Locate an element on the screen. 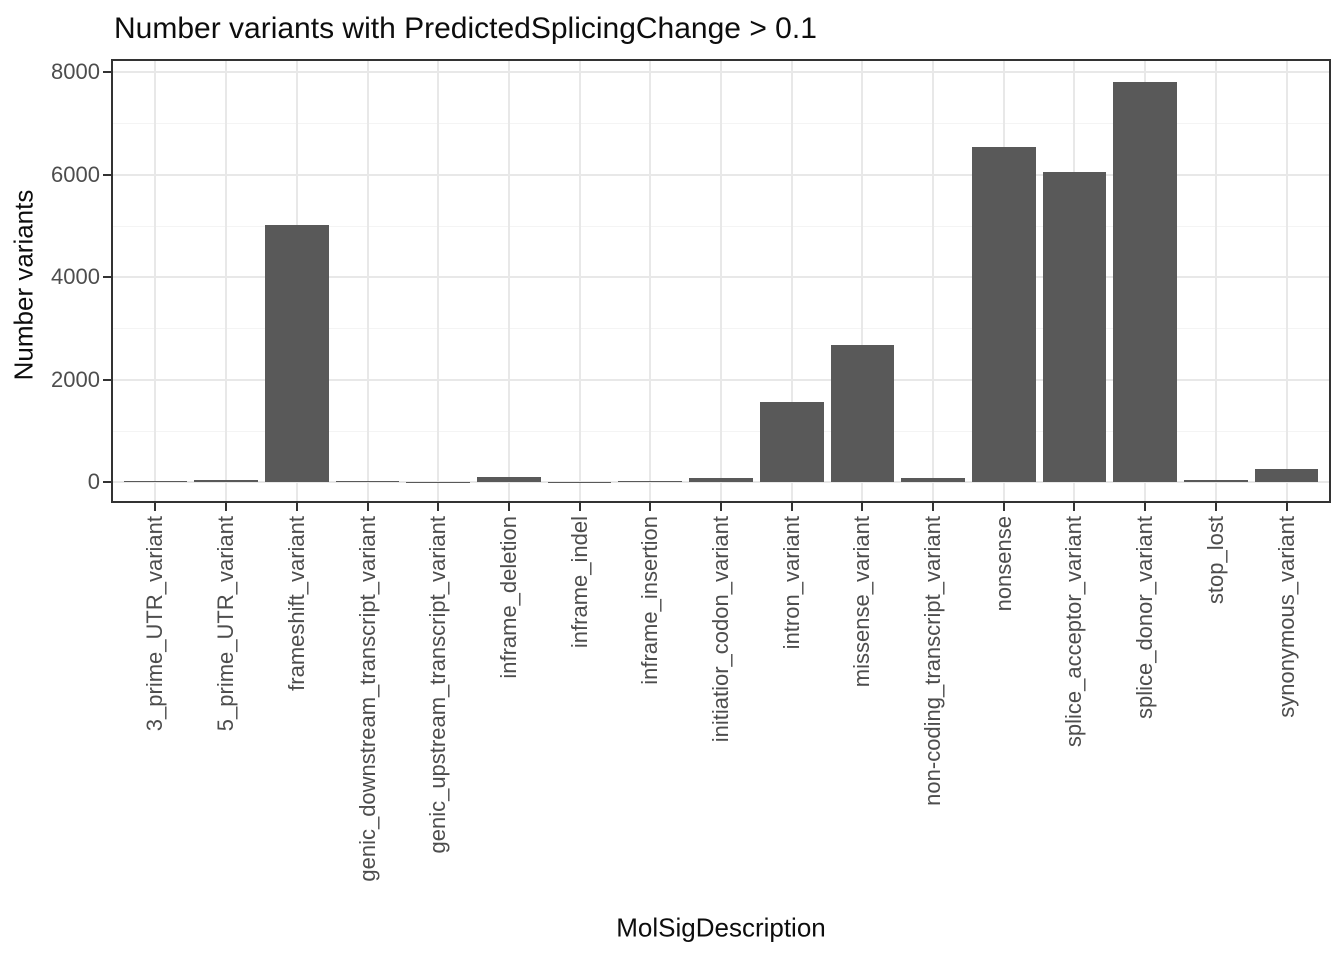 This screenshot has height=960, width=1344. bar-inframe_insertion is located at coordinates (650, 481).